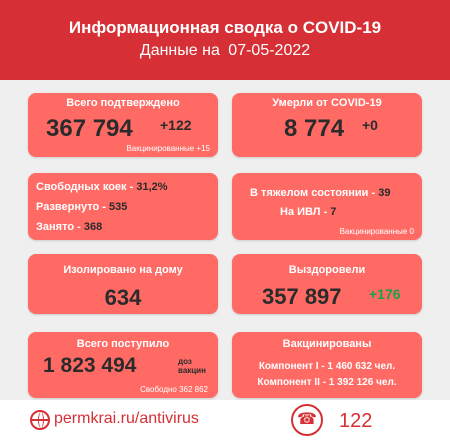 The height and width of the screenshot is (440, 450). I want to click on phone-number: 122, so click(356, 421).